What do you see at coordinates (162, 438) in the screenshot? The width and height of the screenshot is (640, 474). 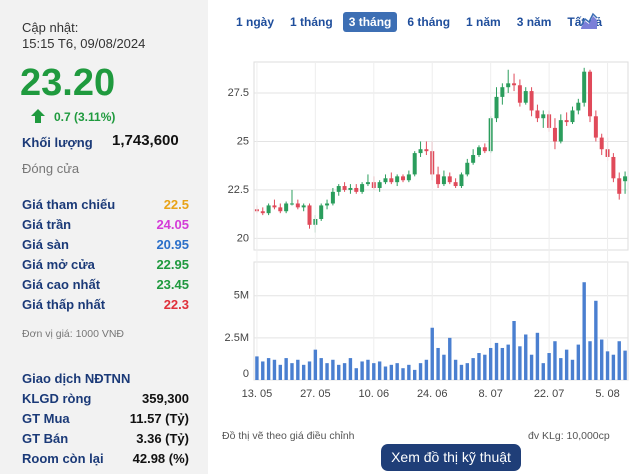 I see `foreign-row-value: 3.36 (Tỷ)` at bounding box center [162, 438].